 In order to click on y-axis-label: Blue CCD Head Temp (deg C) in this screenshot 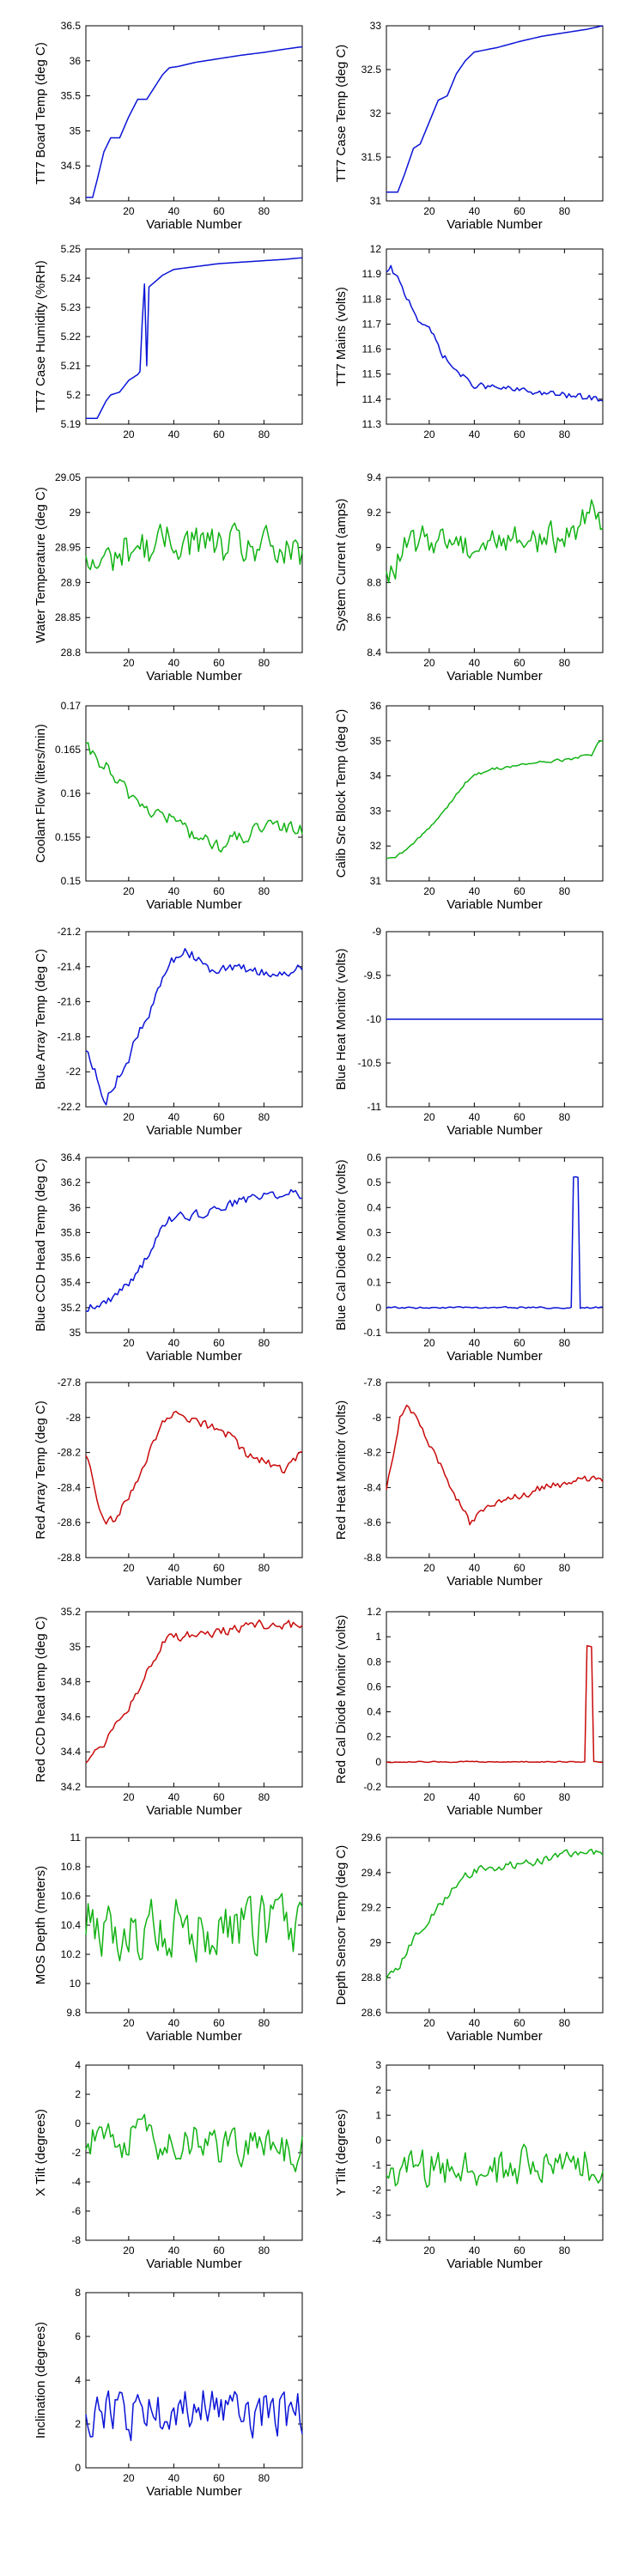, I will do `click(40, 1244)`.